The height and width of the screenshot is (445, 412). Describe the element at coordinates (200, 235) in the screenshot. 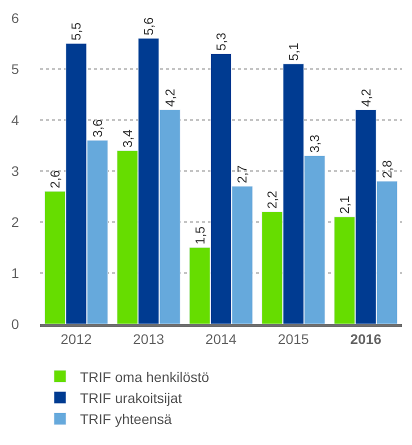

I see `data-label: 1,5` at that location.